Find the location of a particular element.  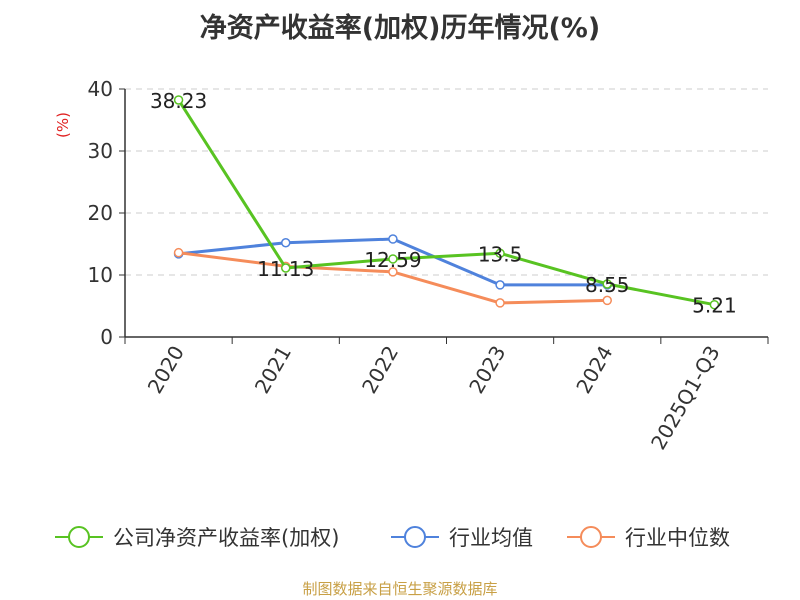

data-label: 12.59 is located at coordinates (392, 260).